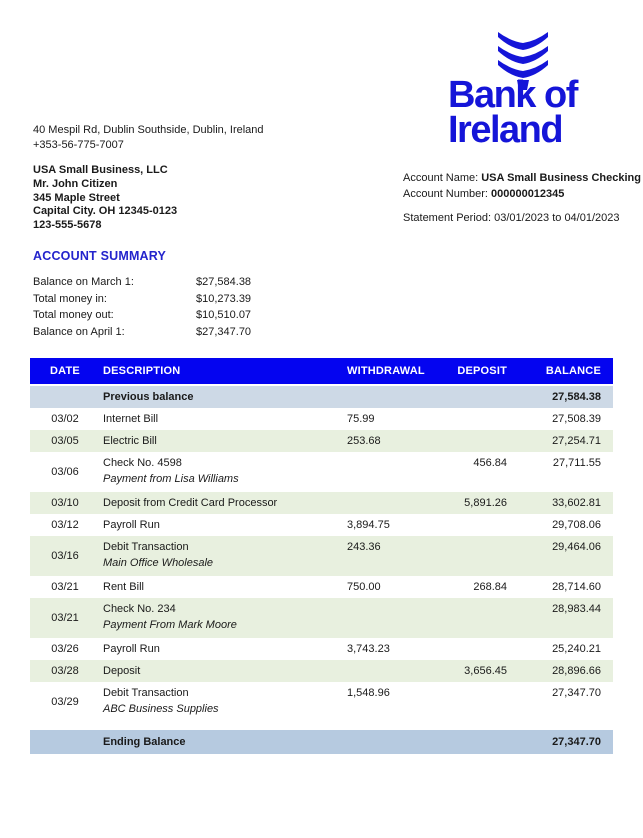 Image resolution: width=643 pixels, height=838 pixels. I want to click on account-name-row: Account Name: USA Small Business Checking, so click(522, 179).